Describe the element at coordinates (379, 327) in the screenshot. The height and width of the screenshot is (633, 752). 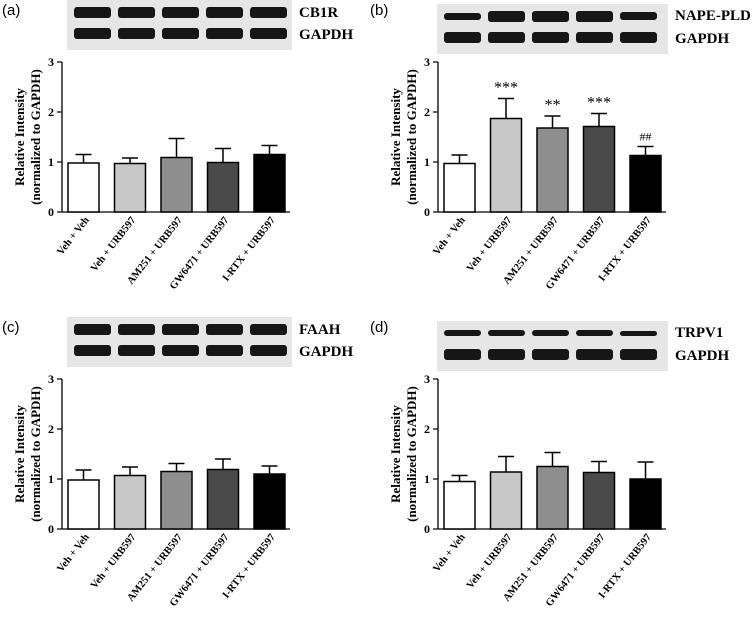
I see `panel-letter: (d)` at that location.